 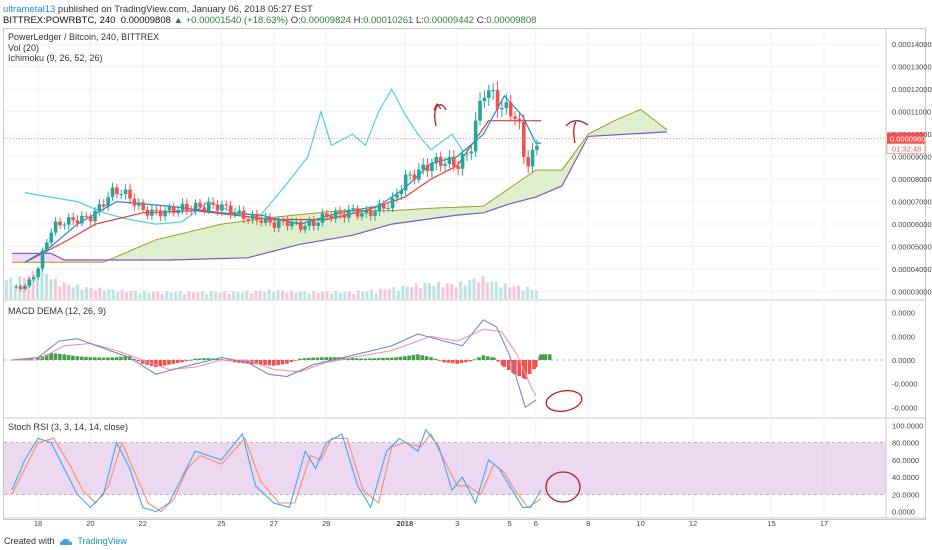 I want to click on time-tick-label: 12, so click(x=693, y=523).